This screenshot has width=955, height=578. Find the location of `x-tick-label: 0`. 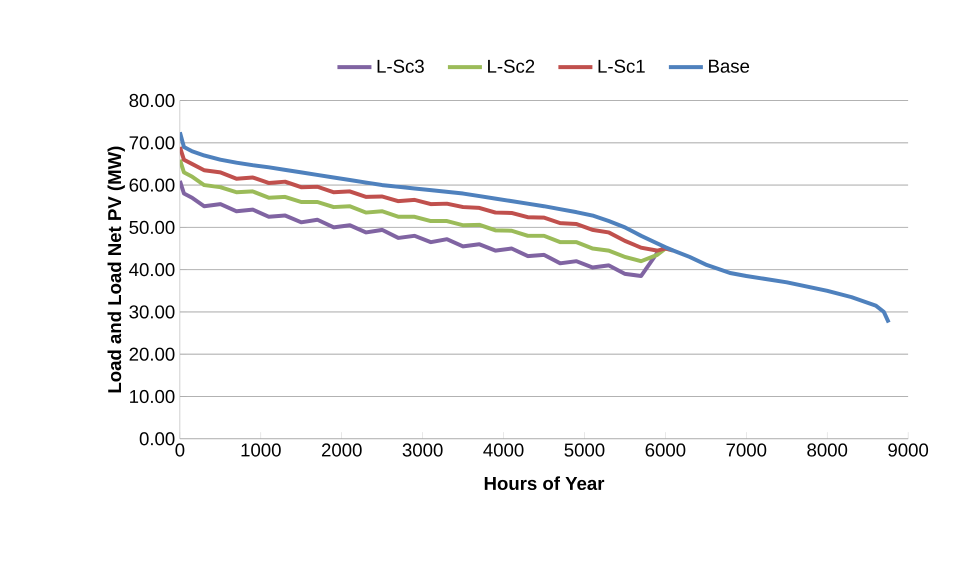

x-tick-label: 0 is located at coordinates (179, 450).